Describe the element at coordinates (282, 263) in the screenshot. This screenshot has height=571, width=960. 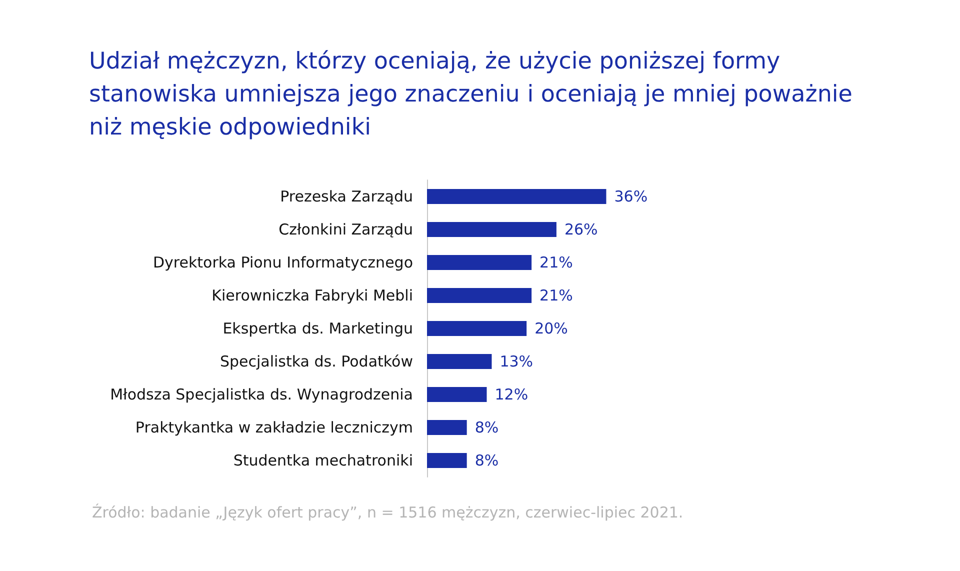
I see `y-tick-label: Dyrektorka Pionu Informatycznego` at that location.